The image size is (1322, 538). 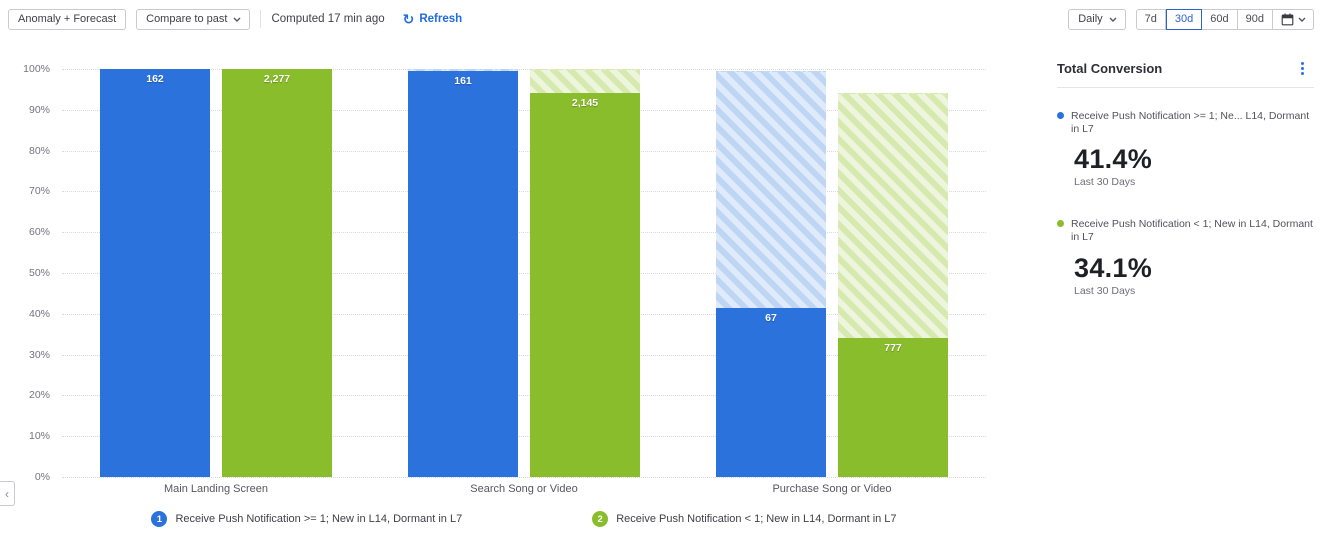 What do you see at coordinates (39, 109) in the screenshot?
I see `y-tick-label: 90%` at bounding box center [39, 109].